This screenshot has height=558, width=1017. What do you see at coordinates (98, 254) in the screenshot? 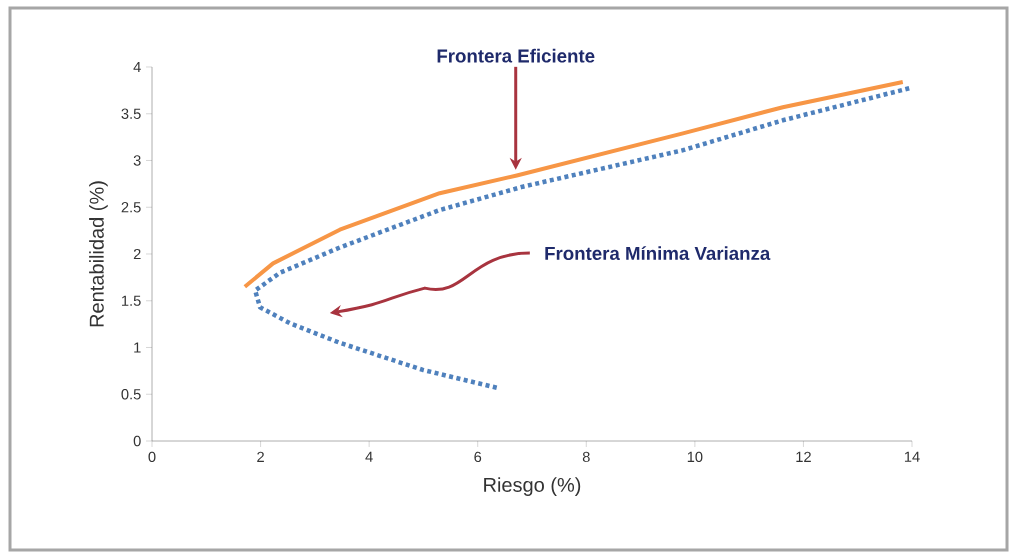
I see `y-axis-title: Rentabilidad (%)` at bounding box center [98, 254].